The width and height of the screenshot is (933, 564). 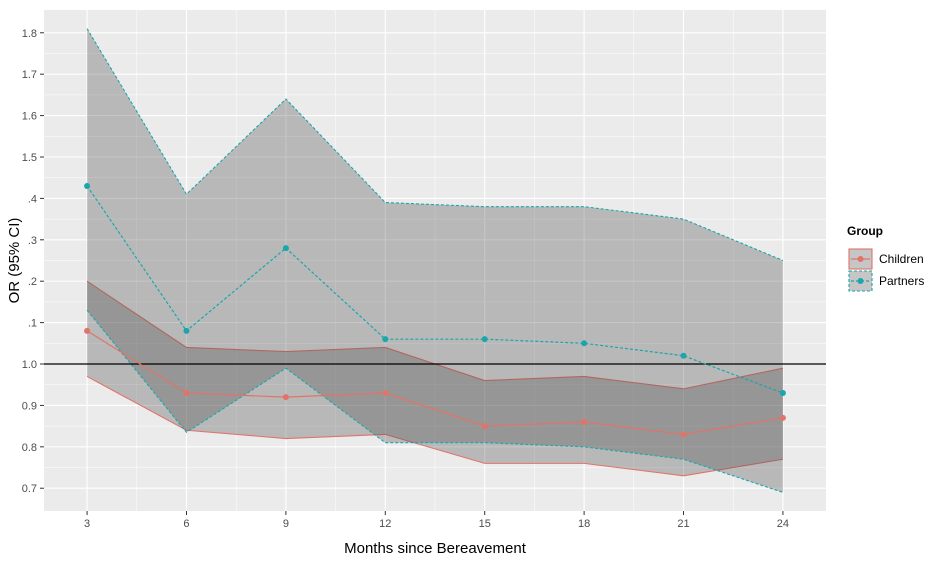 What do you see at coordinates (29, 489) in the screenshot?
I see `y-tick-label: 0.7` at bounding box center [29, 489].